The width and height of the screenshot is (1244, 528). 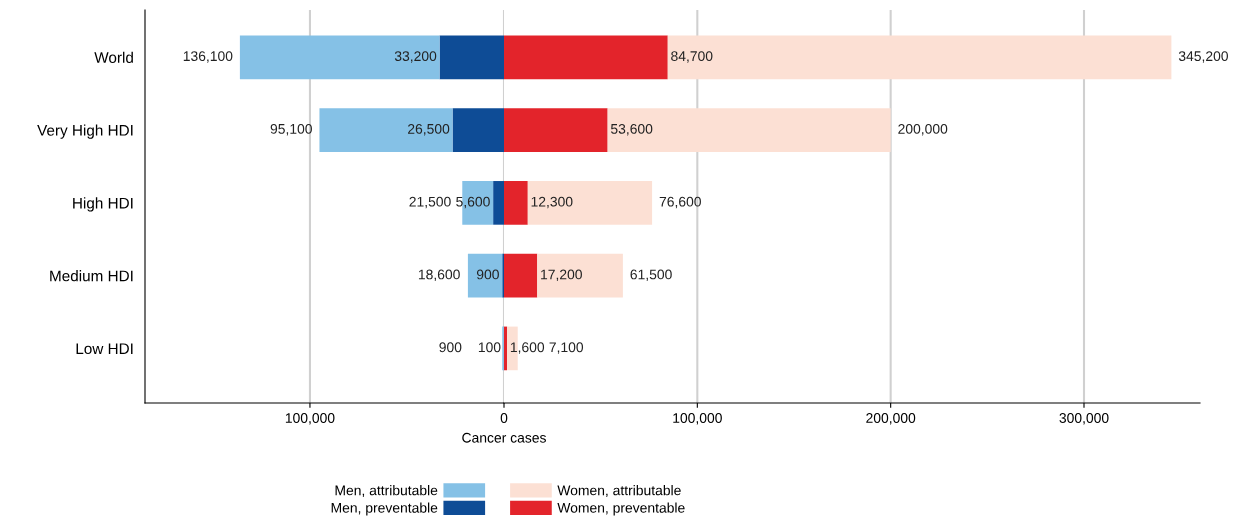 I want to click on data-label: 12,300, so click(x=552, y=202).